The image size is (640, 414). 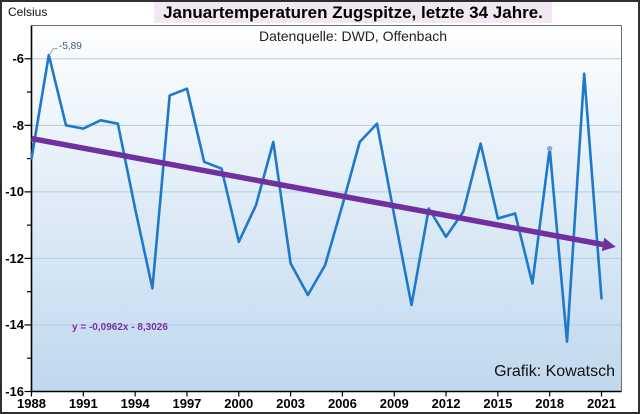 I want to click on y-axis-tick-label: -10, so click(x=14, y=192).